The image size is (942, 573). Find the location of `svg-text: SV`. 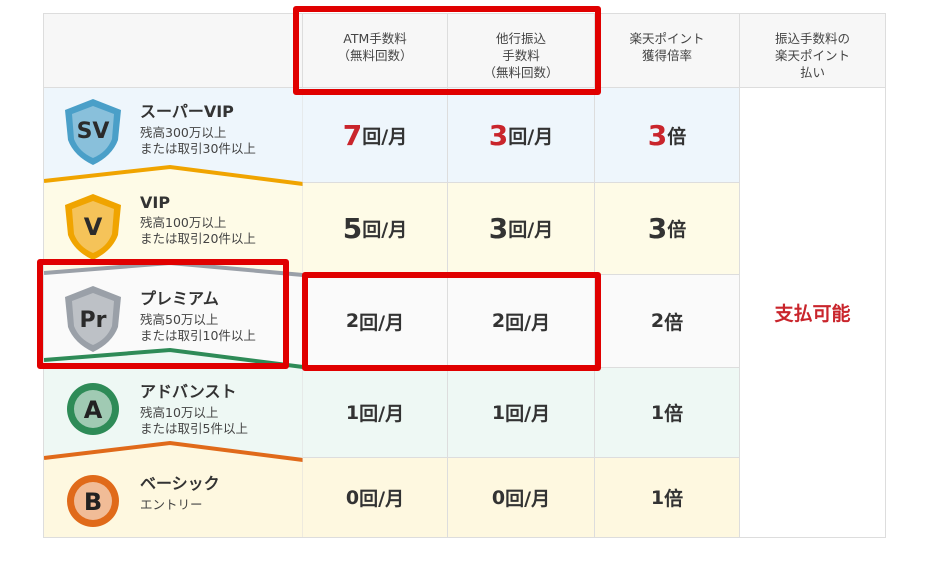

svg-text: SV is located at coordinates (93, 131).